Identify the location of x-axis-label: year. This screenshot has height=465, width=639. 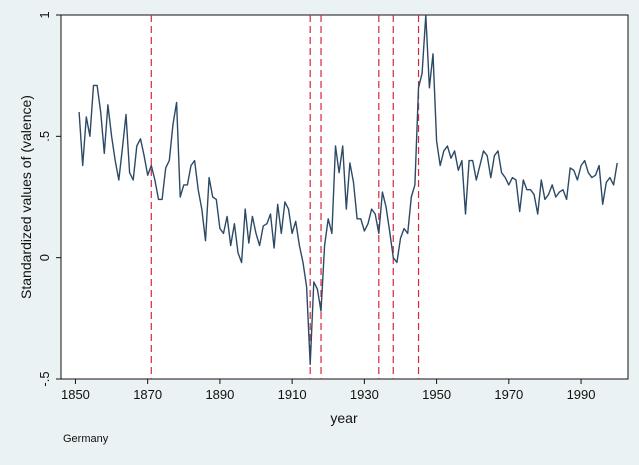
(344, 418).